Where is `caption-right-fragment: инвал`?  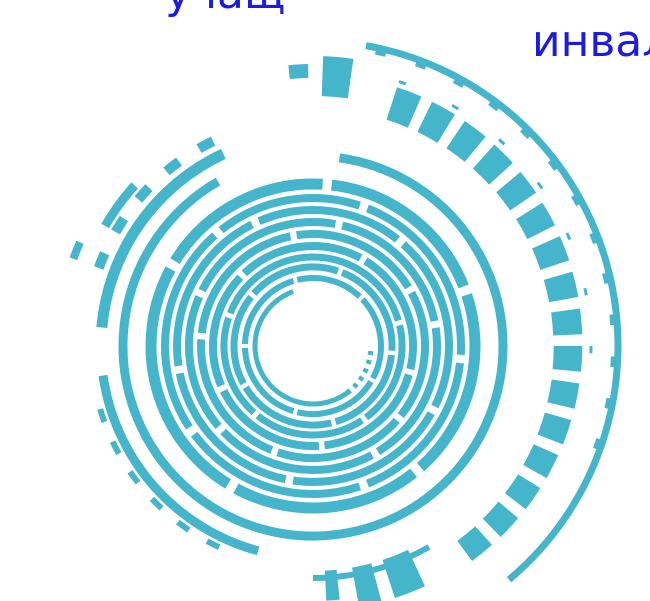
caption-right-fragment: инвал is located at coordinates (591, 41).